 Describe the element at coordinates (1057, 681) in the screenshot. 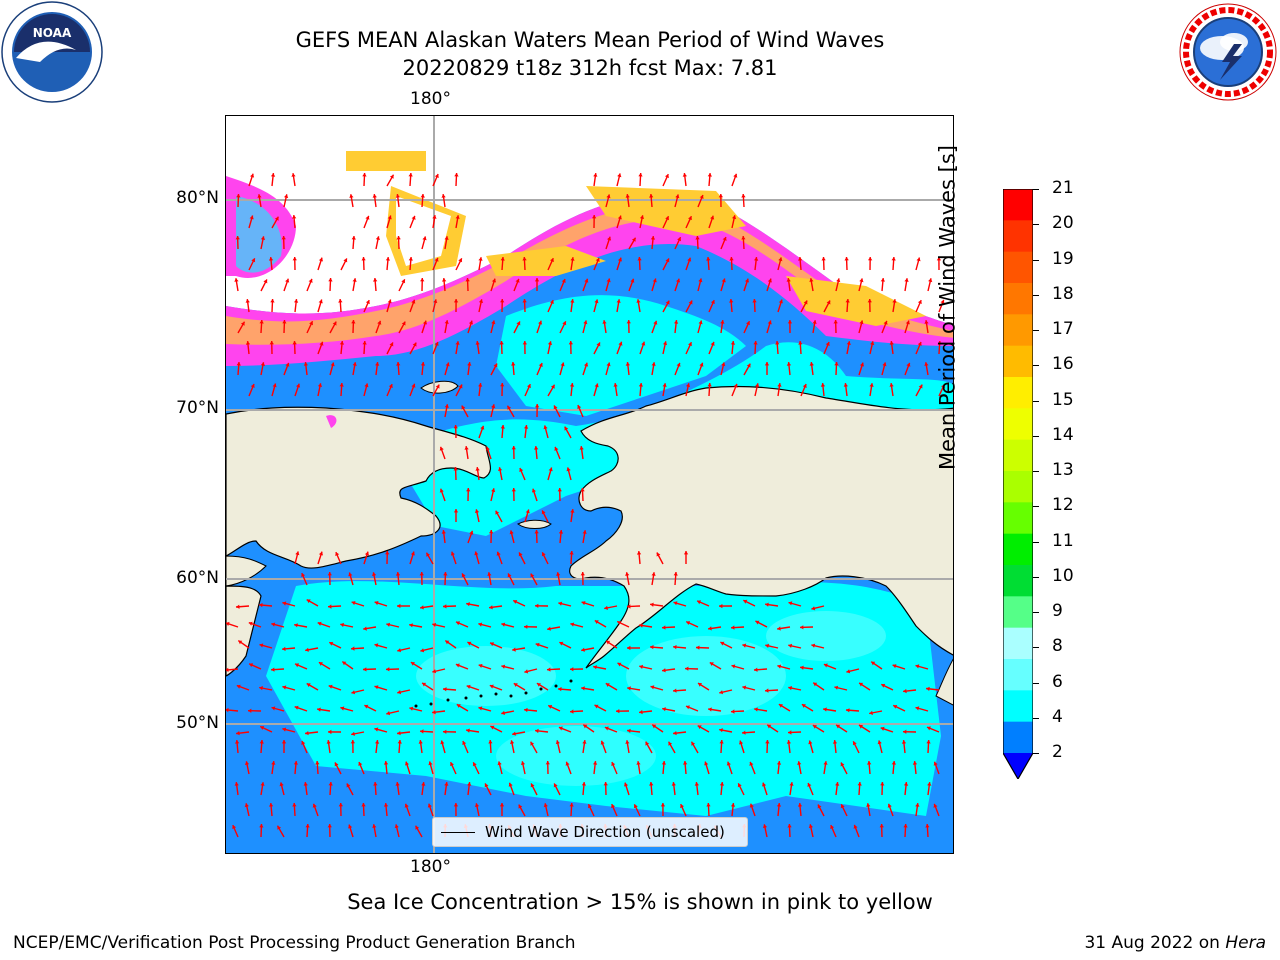

I see `colorbar-tick-label: 6` at that location.